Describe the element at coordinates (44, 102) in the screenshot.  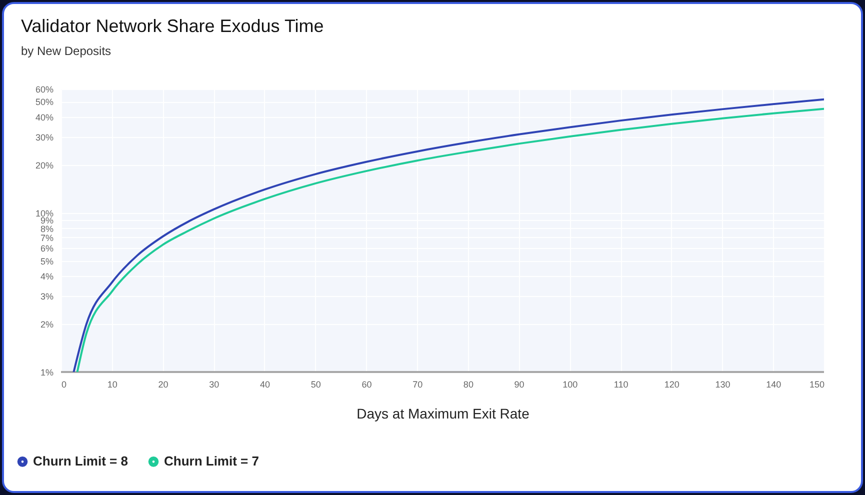
I see `y-tick-label: 50%` at that location.